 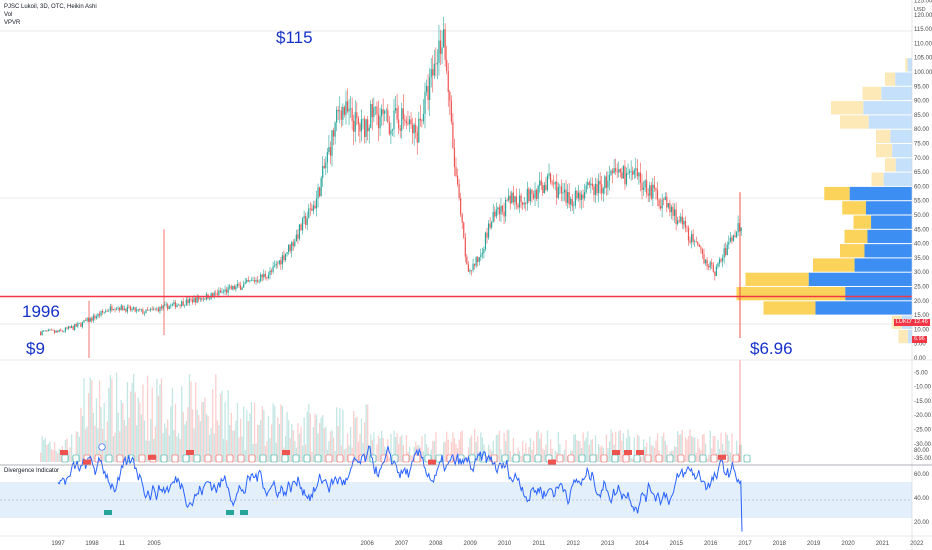 I want to click on price-tick-label: 70.00, so click(x=922, y=159).